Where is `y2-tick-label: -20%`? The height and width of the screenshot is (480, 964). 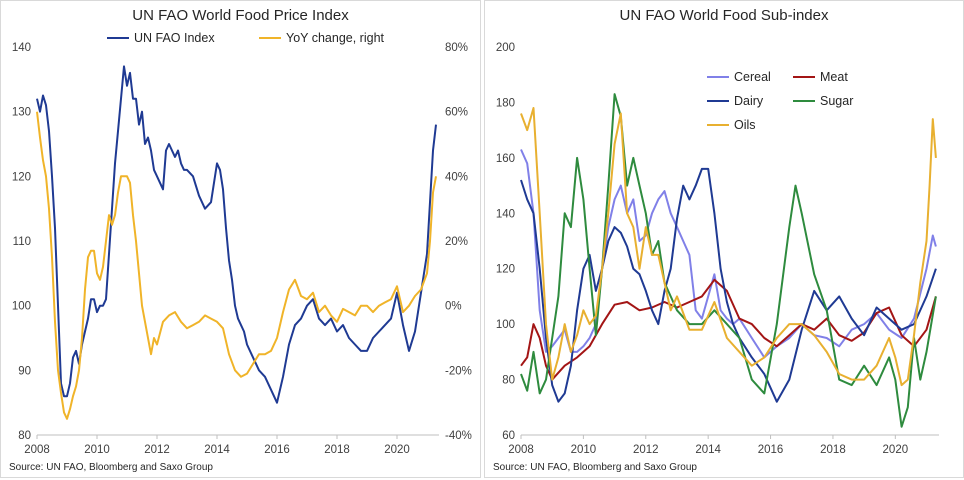
y2-tick-label: -20% is located at coordinates (458, 371).